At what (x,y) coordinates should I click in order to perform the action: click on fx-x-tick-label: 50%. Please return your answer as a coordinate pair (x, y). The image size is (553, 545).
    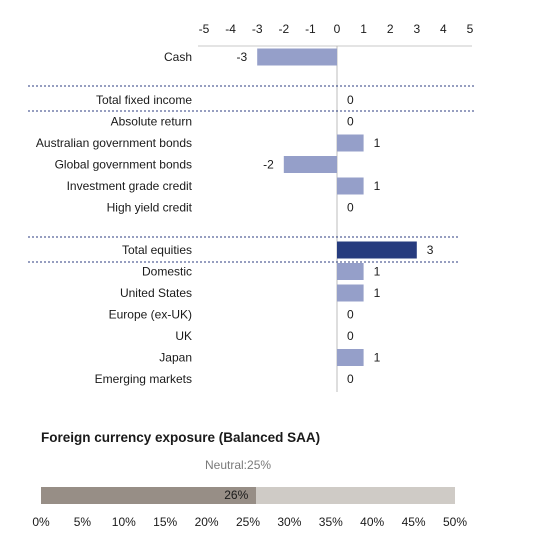
    Looking at the image, I should click on (455, 522).